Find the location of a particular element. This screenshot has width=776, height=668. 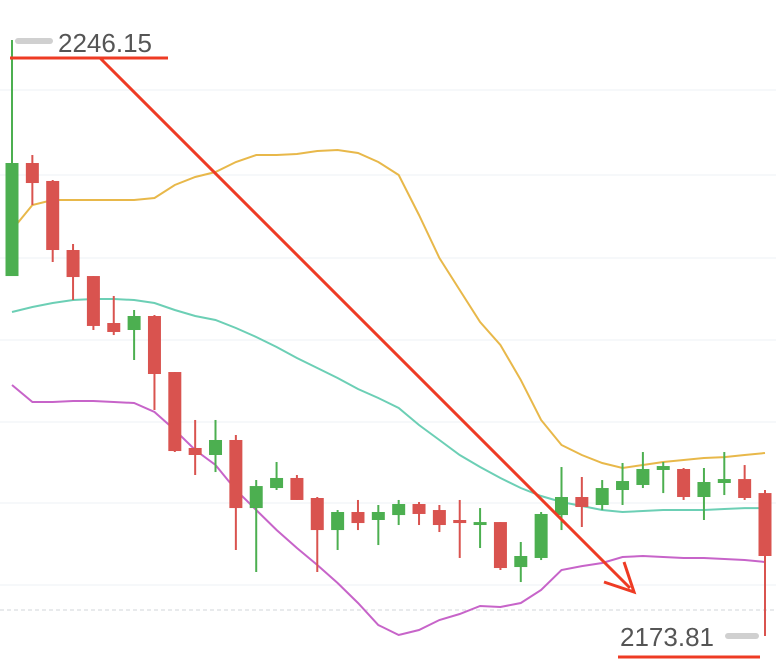

low-label: 2173.81 is located at coordinates (667, 637).